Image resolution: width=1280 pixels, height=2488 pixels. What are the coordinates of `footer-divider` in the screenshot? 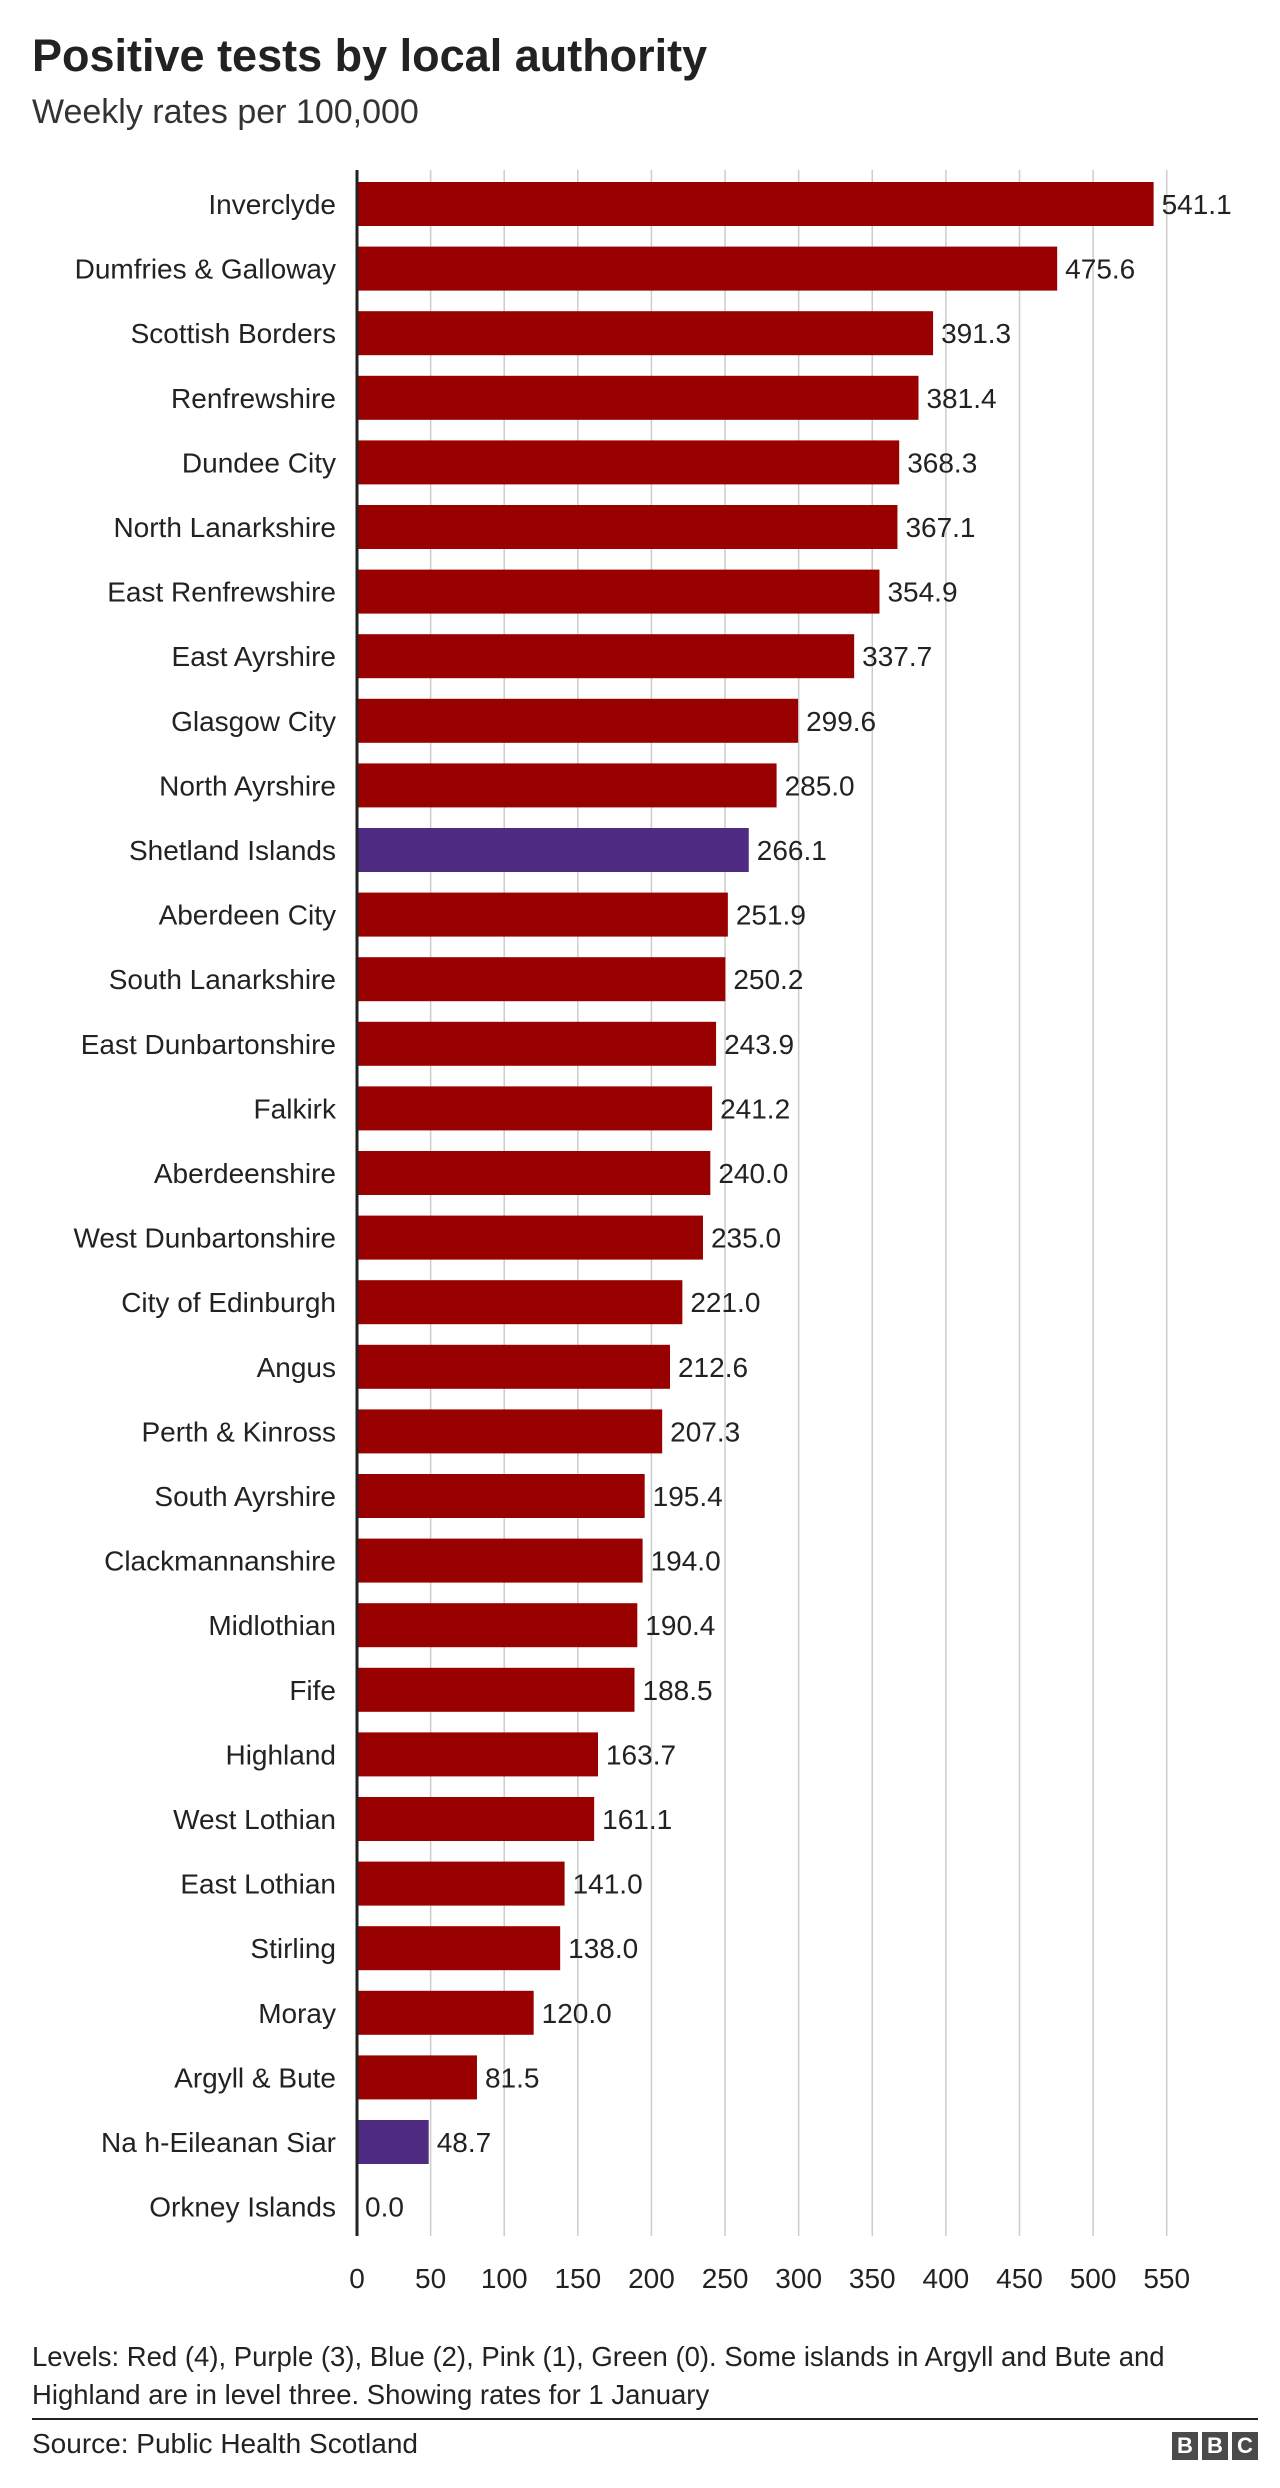 It's located at (645, 2419).